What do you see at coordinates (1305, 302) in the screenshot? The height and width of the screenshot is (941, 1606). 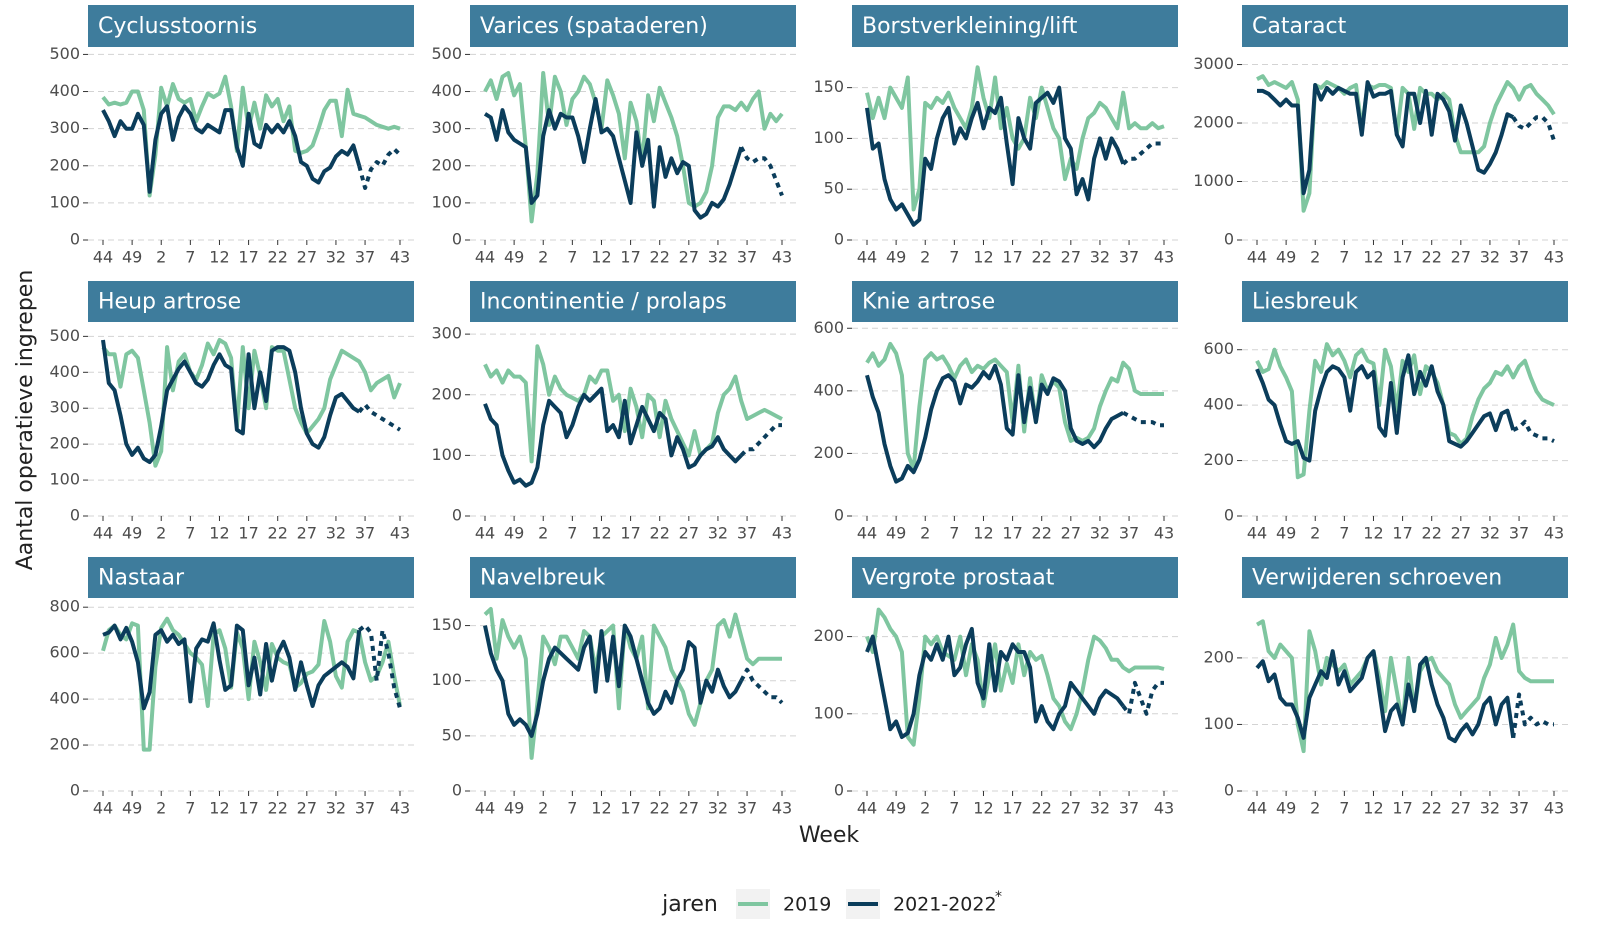 I see `panel-title: Liesbreuk` at bounding box center [1305, 302].